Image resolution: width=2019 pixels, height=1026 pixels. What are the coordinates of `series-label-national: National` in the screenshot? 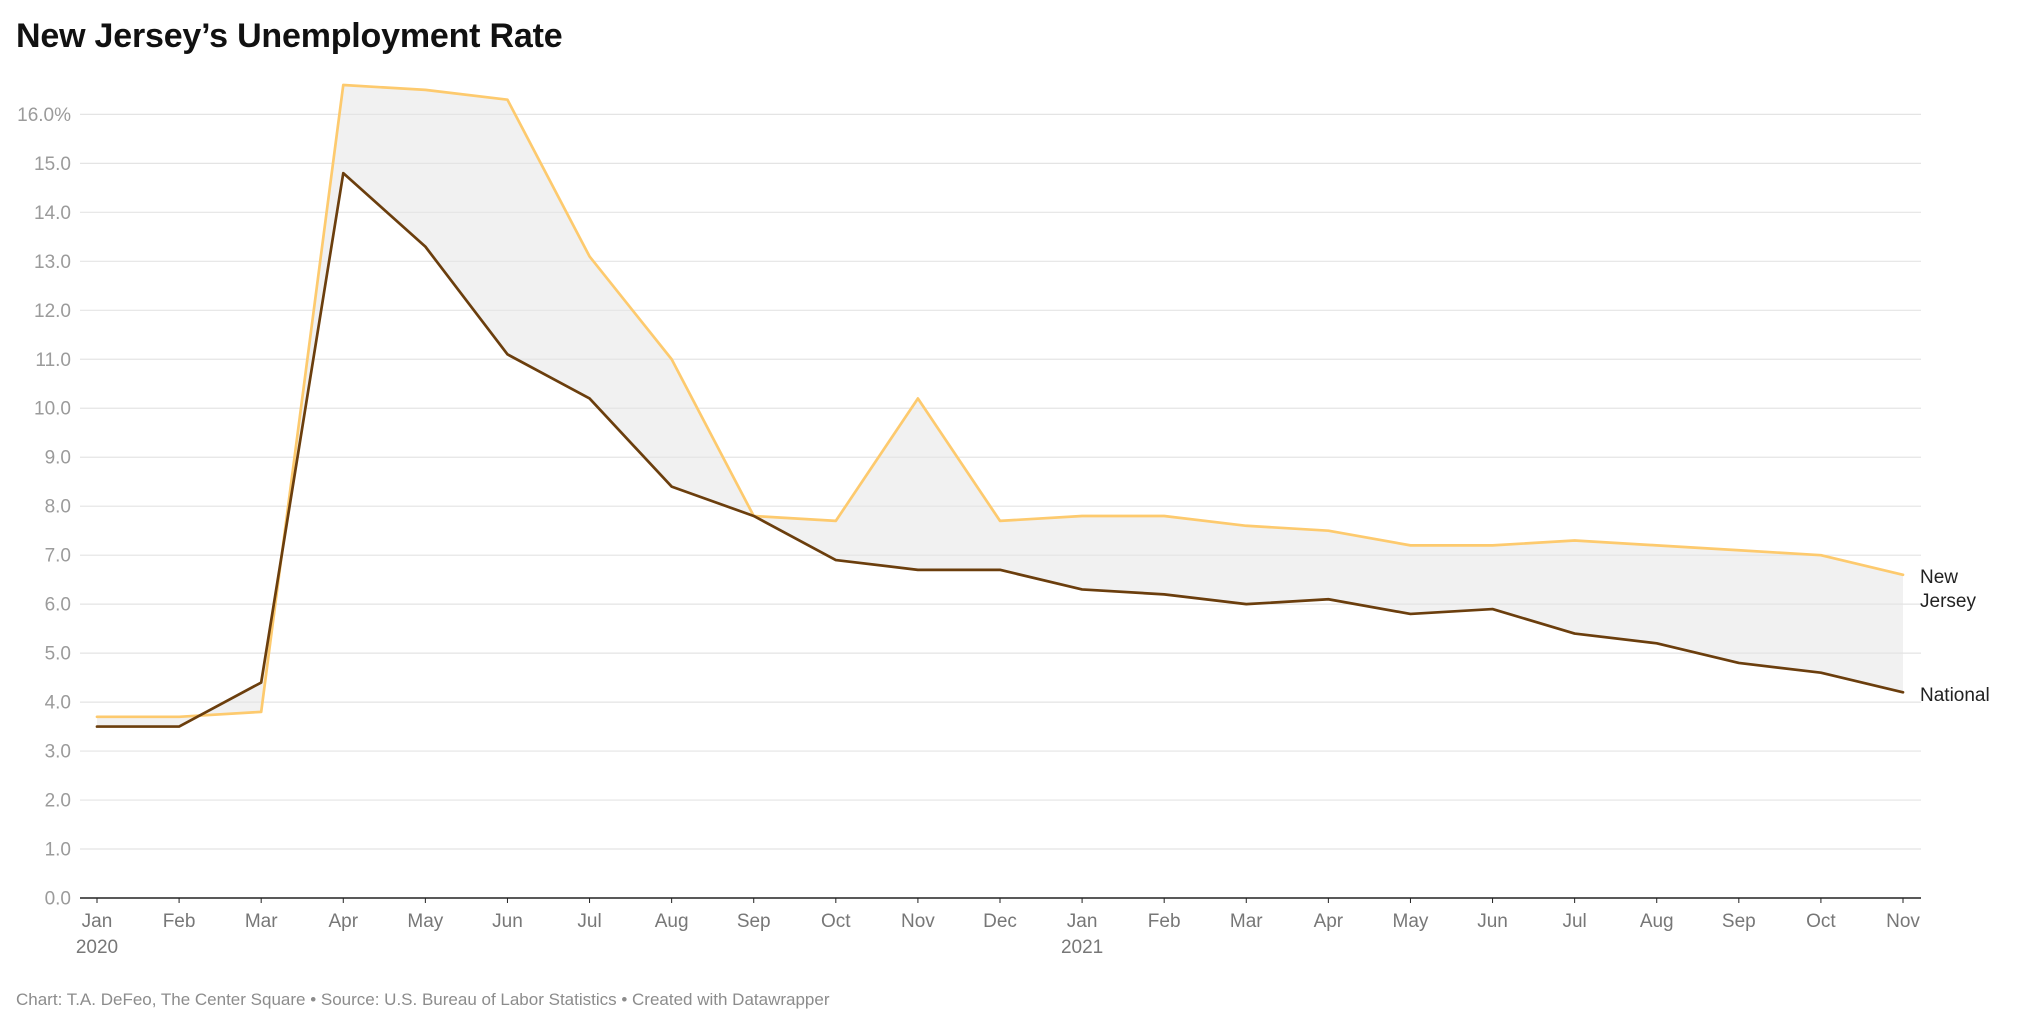 It's located at (1955, 696).